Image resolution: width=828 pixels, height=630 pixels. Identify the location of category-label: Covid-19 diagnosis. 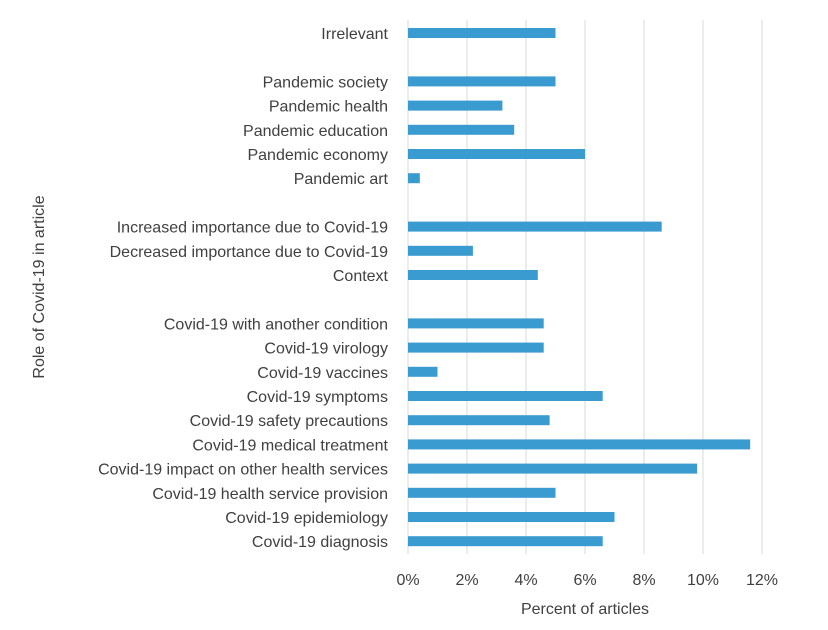
(320, 542).